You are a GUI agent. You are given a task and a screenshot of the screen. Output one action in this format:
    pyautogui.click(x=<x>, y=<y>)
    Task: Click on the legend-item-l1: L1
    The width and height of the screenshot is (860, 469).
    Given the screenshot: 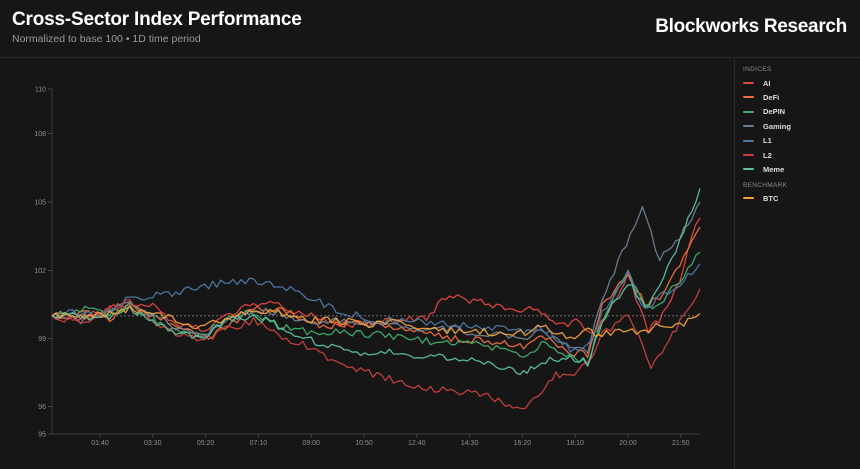 What is the action you would take?
    pyautogui.click(x=757, y=141)
    